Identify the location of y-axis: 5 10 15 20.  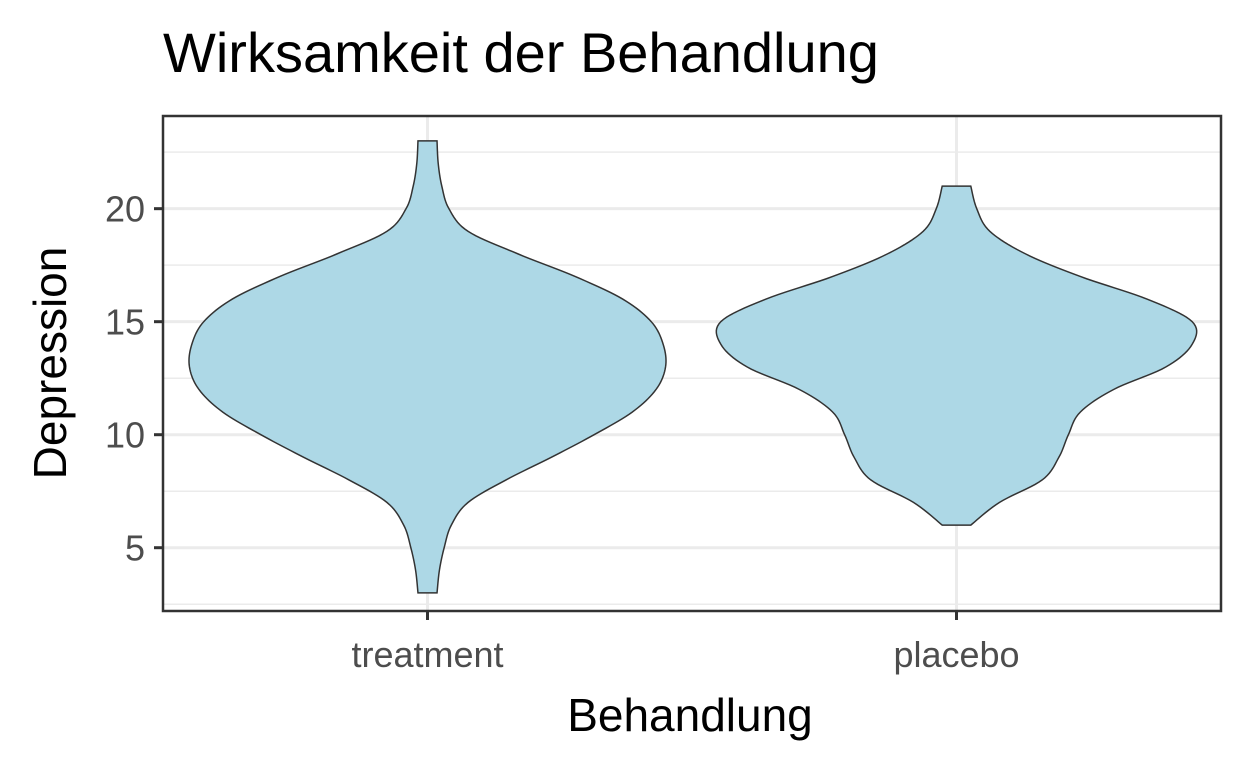
(134, 379).